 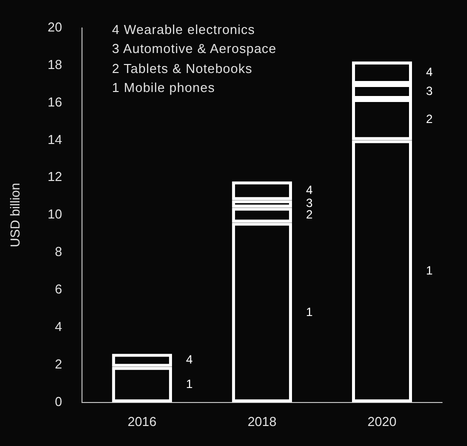 What do you see at coordinates (164, 88) in the screenshot?
I see `annotation: 1 Mobile phones` at bounding box center [164, 88].